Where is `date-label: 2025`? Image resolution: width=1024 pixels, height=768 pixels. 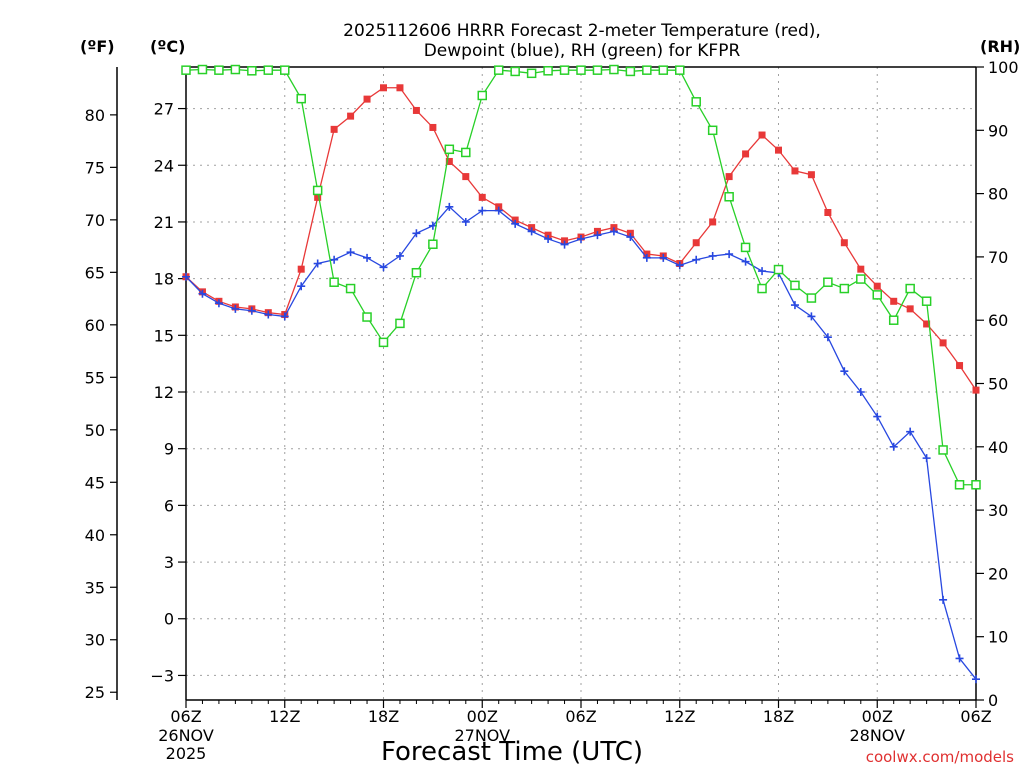 date-label: 2025 is located at coordinates (186, 753).